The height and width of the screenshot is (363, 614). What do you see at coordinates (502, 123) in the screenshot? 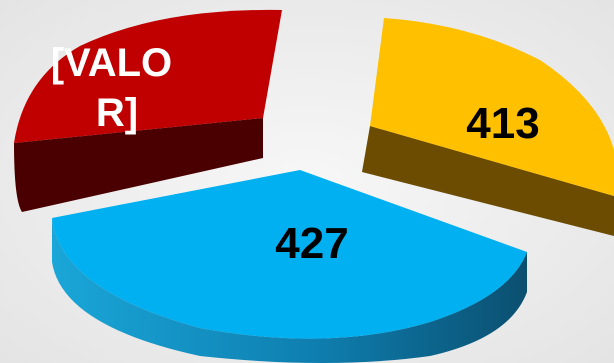
I see `data-label-yellow: 413` at bounding box center [502, 123].